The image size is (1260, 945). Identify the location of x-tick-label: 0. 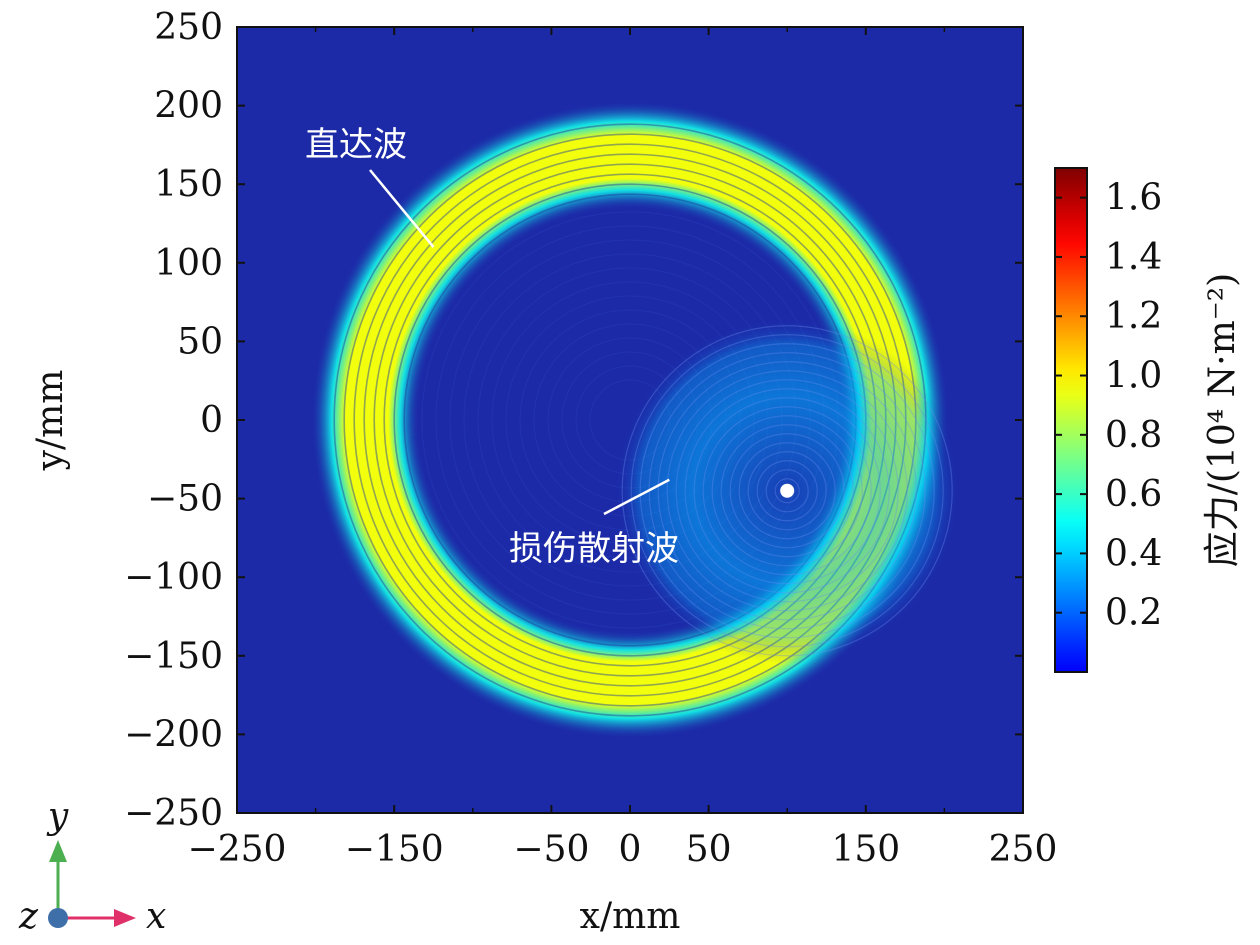
(630, 849).